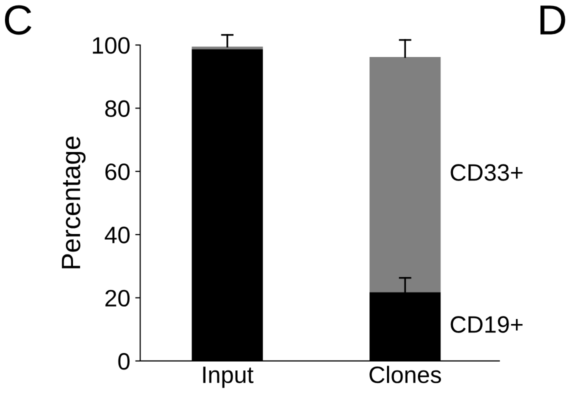 This screenshot has height=413, width=570. What do you see at coordinates (117, 235) in the screenshot?
I see `y-tick-label: 40` at bounding box center [117, 235].